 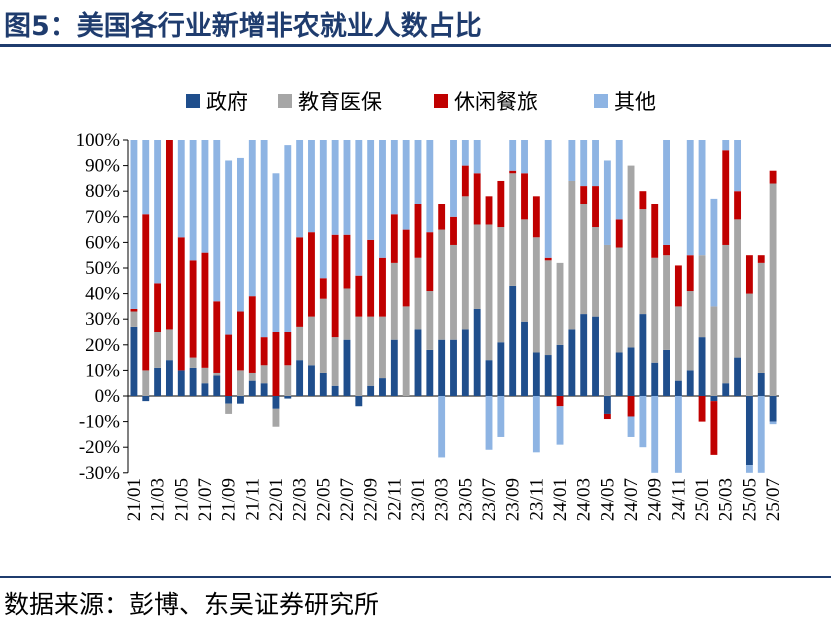 What do you see at coordinates (181, 499) in the screenshot?
I see `x-tick-label: 21/05` at bounding box center [181, 499].